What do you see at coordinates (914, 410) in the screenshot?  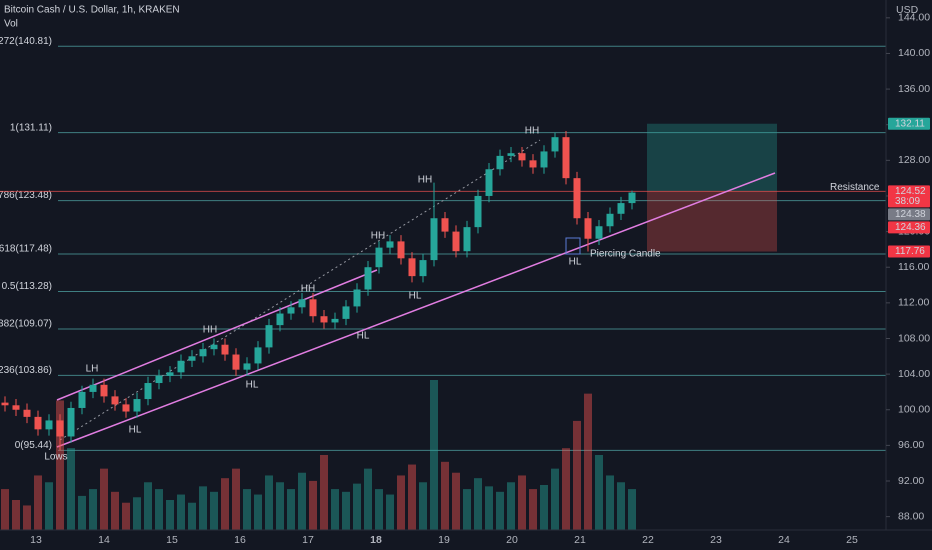 I see `y-tick-label: 100.00` at bounding box center [914, 410].